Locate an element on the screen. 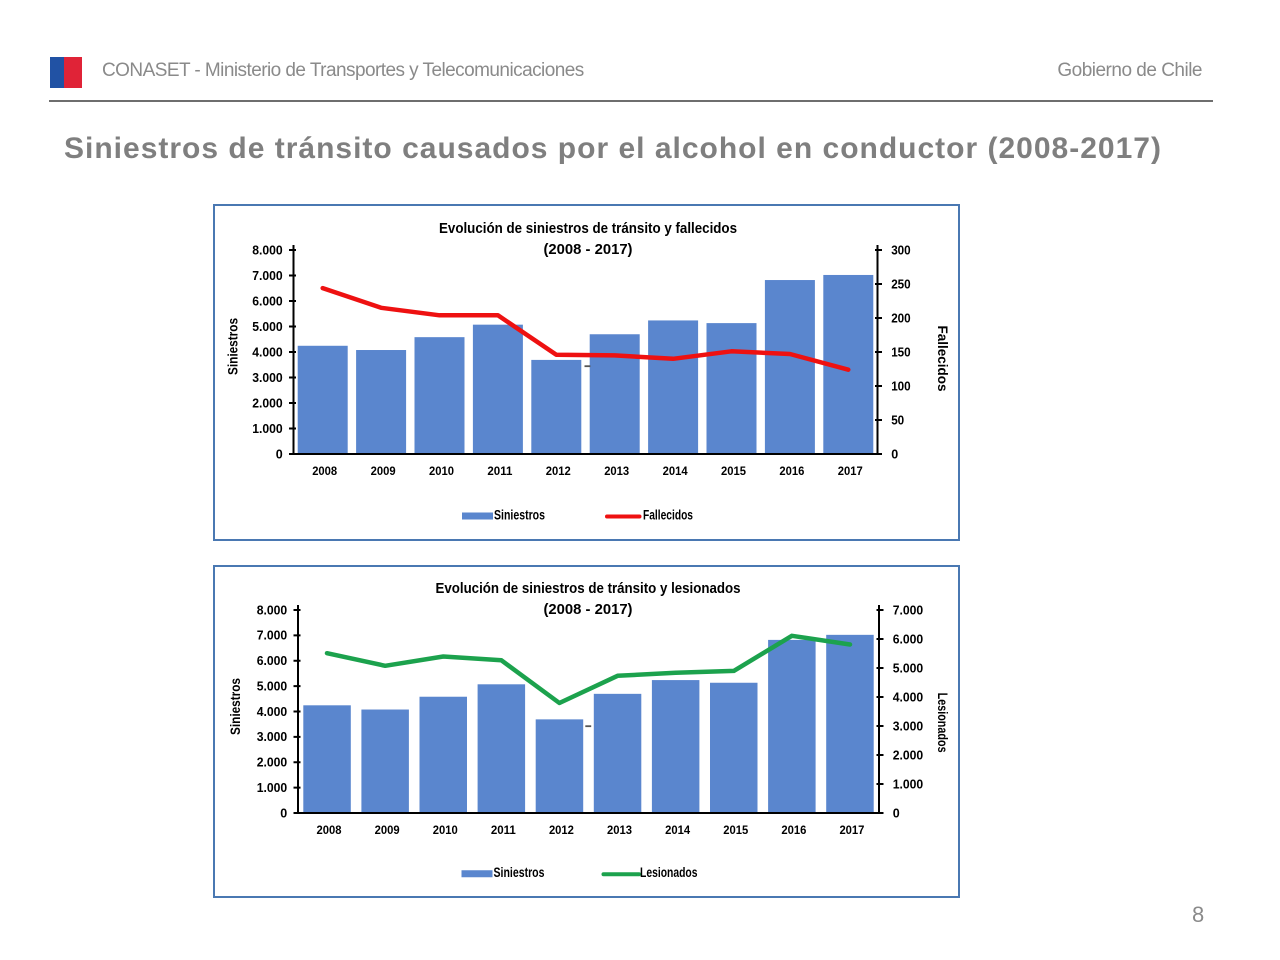 The image size is (1280, 960). svg-text: 100 is located at coordinates (901, 386).